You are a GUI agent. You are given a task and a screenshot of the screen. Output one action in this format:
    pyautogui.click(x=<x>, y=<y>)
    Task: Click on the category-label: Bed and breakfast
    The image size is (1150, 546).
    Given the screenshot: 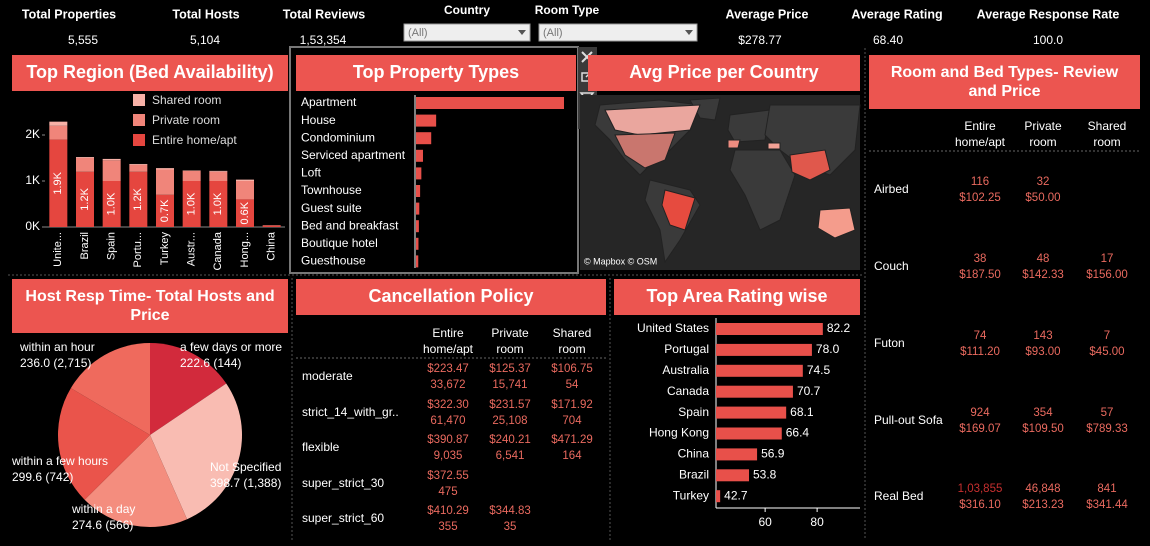 What is the action you would take?
    pyautogui.click(x=350, y=225)
    